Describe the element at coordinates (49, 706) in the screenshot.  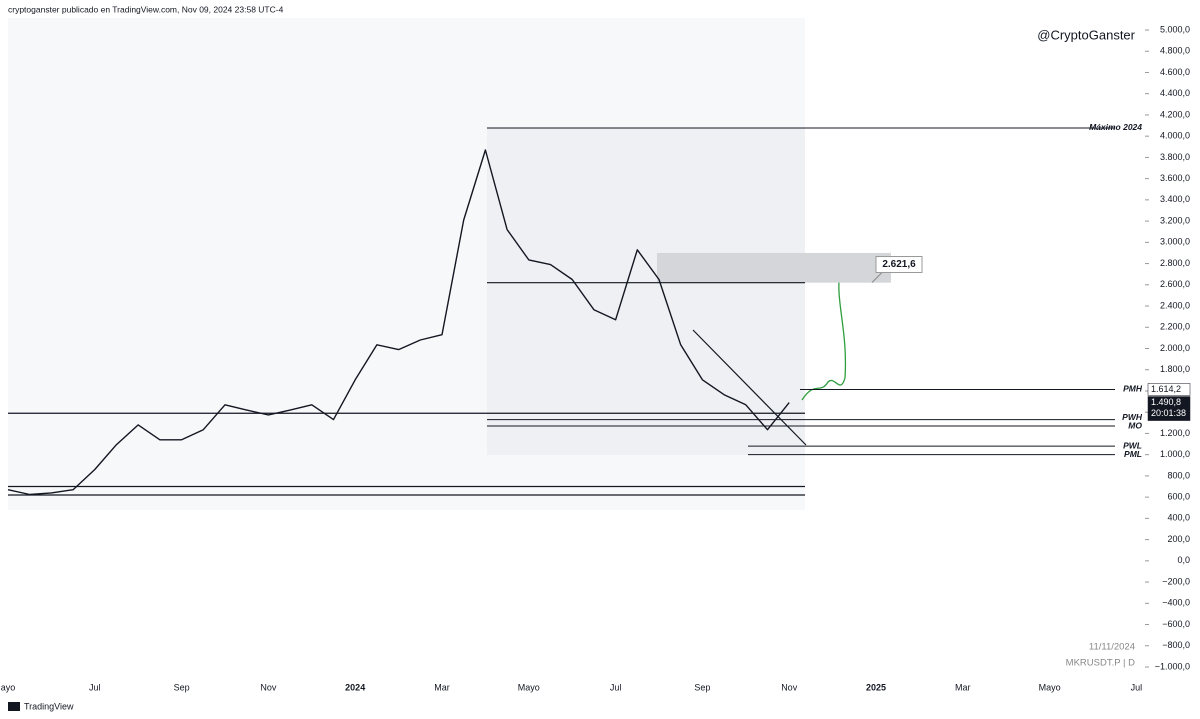
I see `brand: TradingView` at that location.